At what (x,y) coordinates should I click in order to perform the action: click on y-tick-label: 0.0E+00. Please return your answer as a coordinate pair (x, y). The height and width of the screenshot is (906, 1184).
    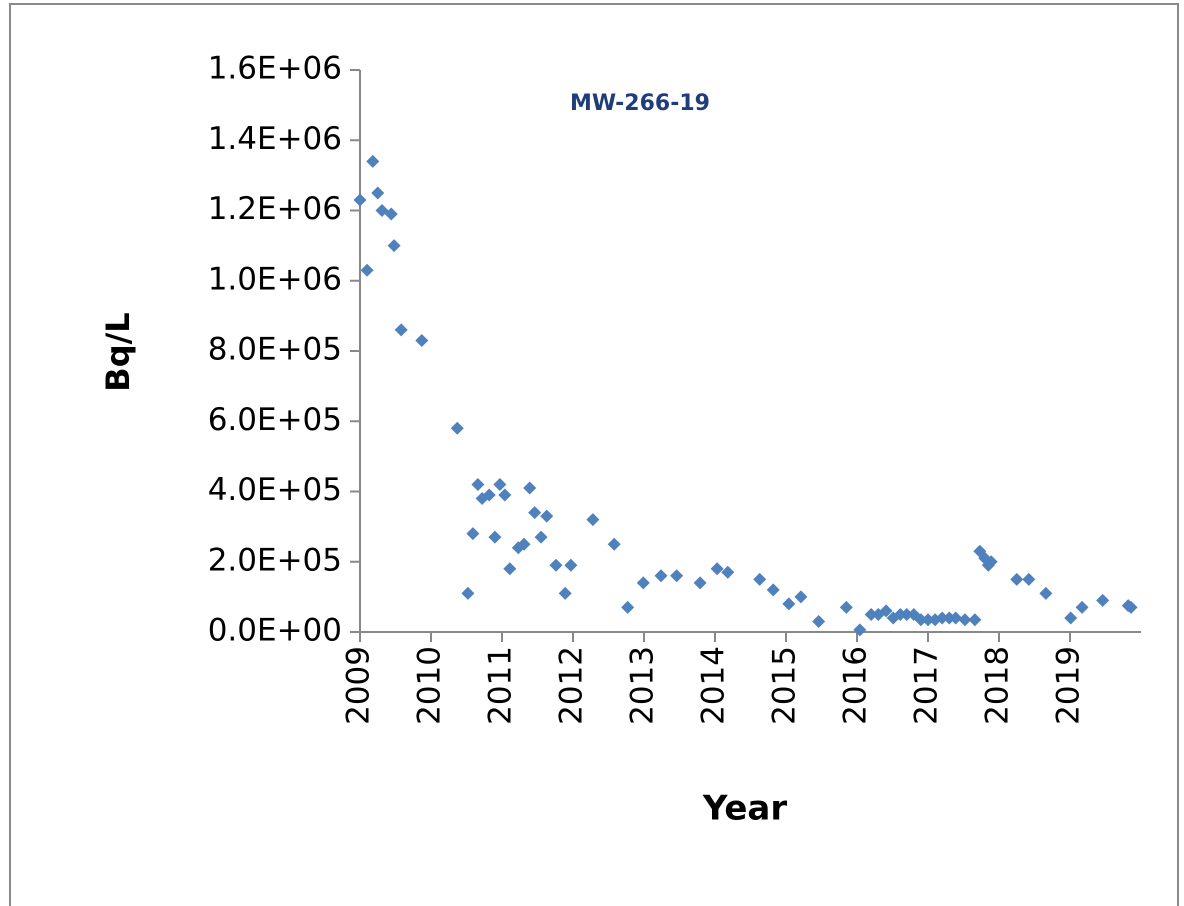
    Looking at the image, I should click on (275, 631).